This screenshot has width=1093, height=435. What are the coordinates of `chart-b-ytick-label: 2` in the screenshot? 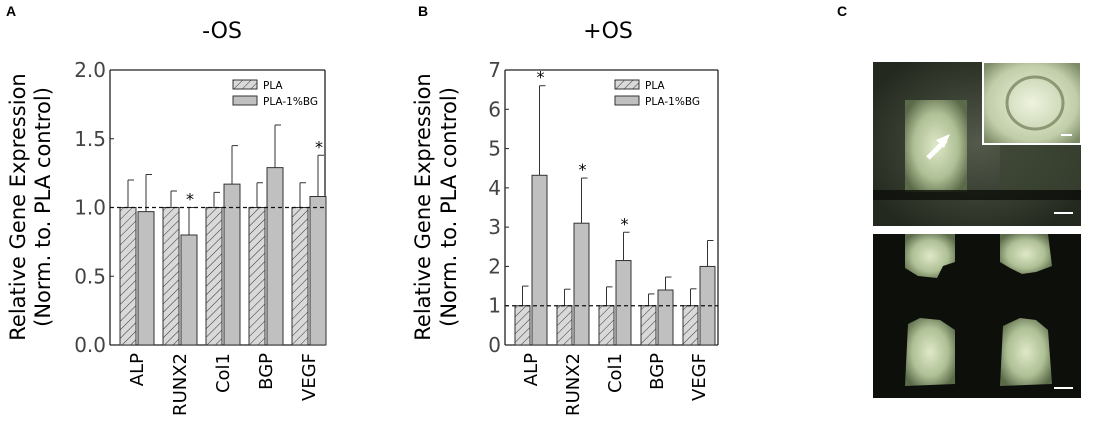 It's located at (494, 266).